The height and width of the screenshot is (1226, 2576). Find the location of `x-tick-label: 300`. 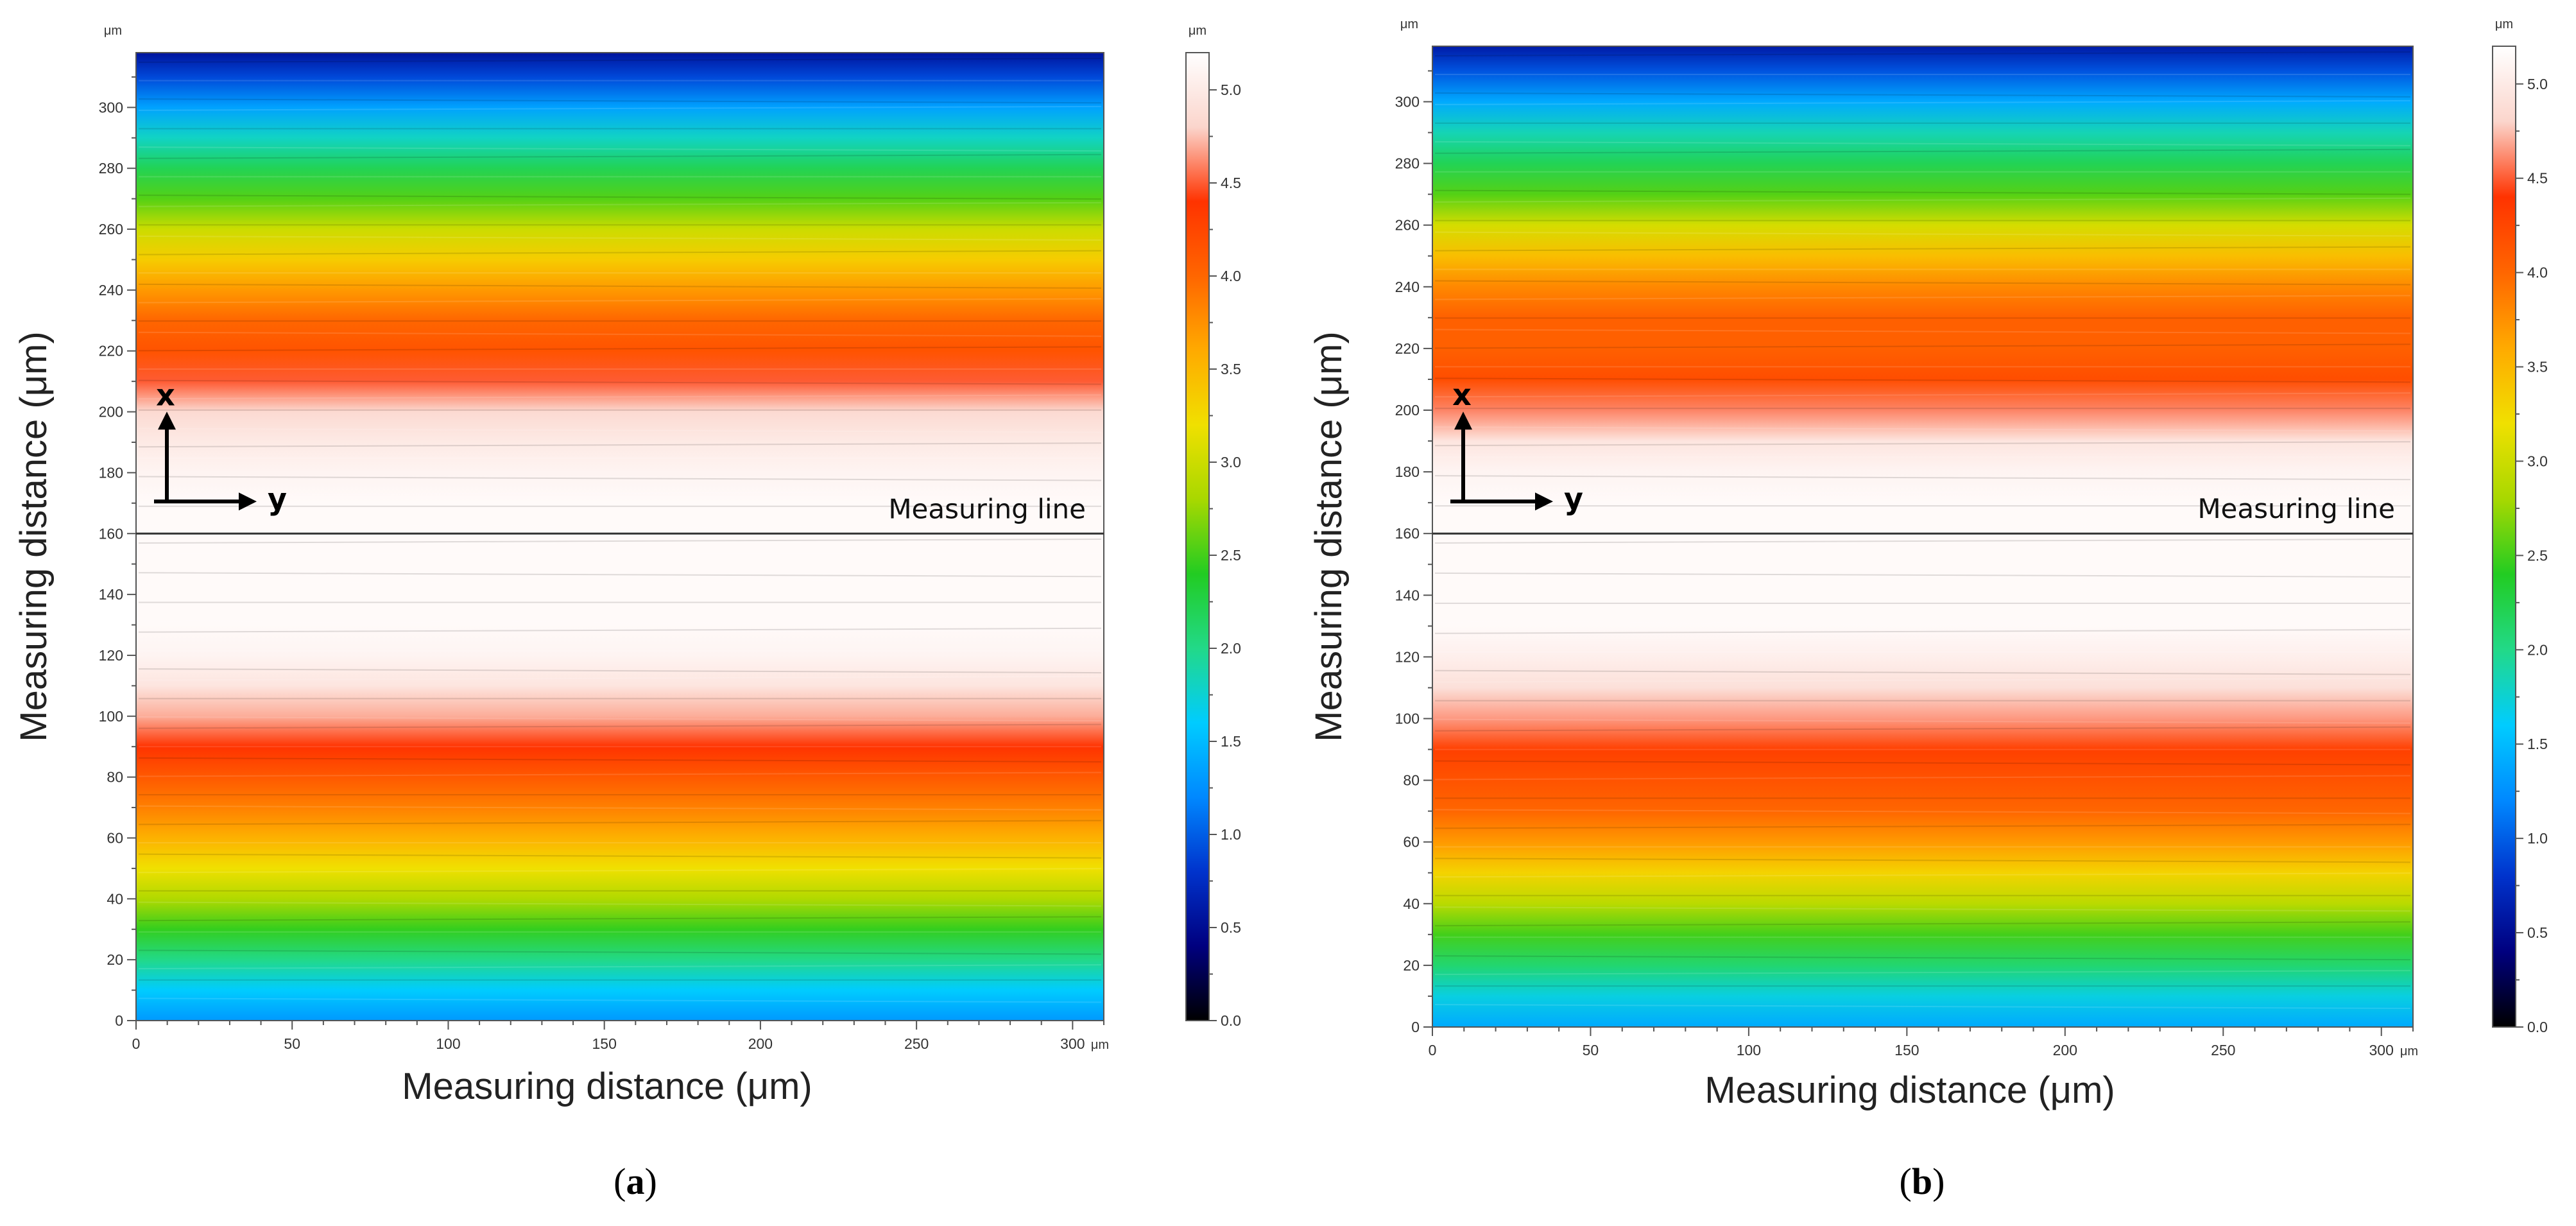

x-tick-label: 300 is located at coordinates (1072, 1043).